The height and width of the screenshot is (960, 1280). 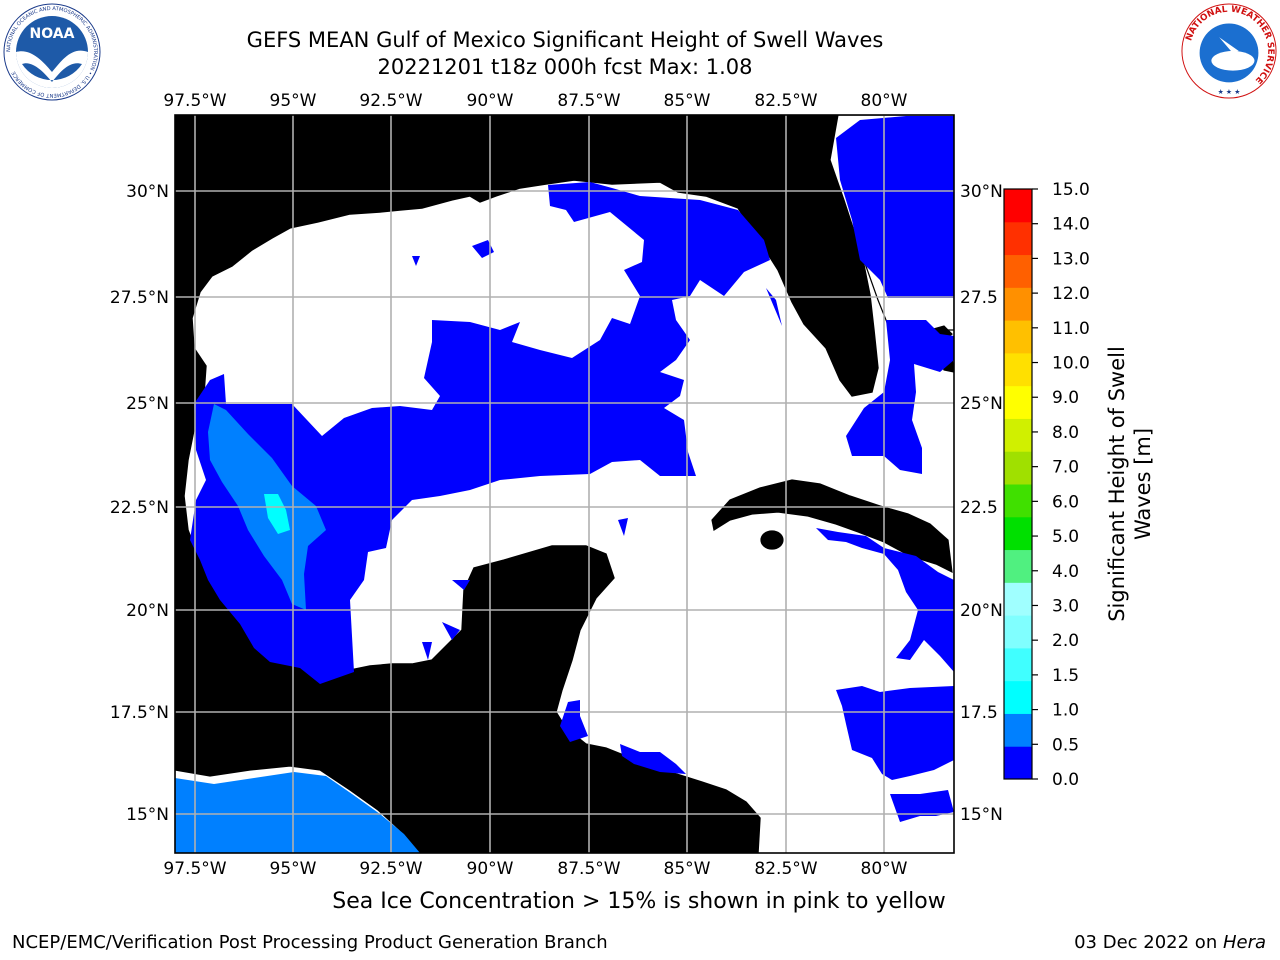 What do you see at coordinates (1143, 484) in the screenshot?
I see `colorbar-label-line2: Waves [m]` at bounding box center [1143, 484].